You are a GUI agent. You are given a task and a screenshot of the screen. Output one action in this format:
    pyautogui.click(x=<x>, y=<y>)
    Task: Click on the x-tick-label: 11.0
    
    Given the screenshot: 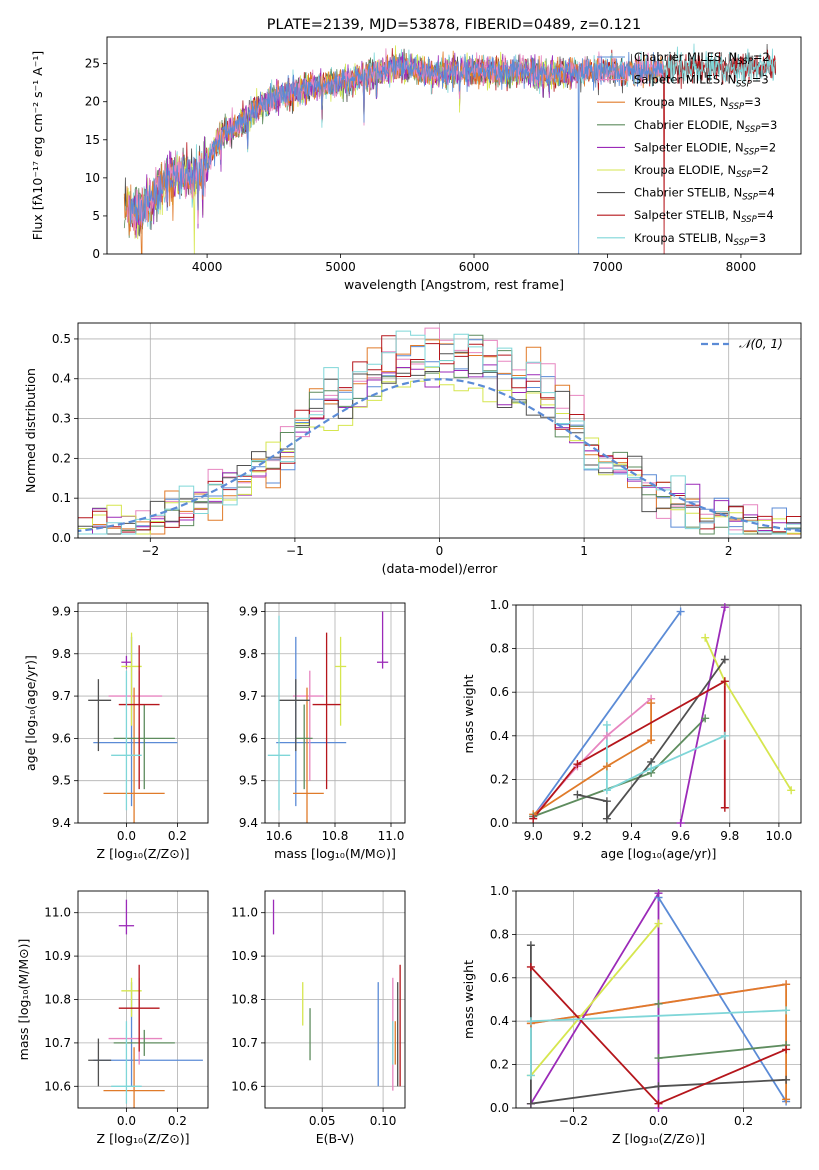 What is the action you would take?
    pyautogui.click(x=391, y=836)
    